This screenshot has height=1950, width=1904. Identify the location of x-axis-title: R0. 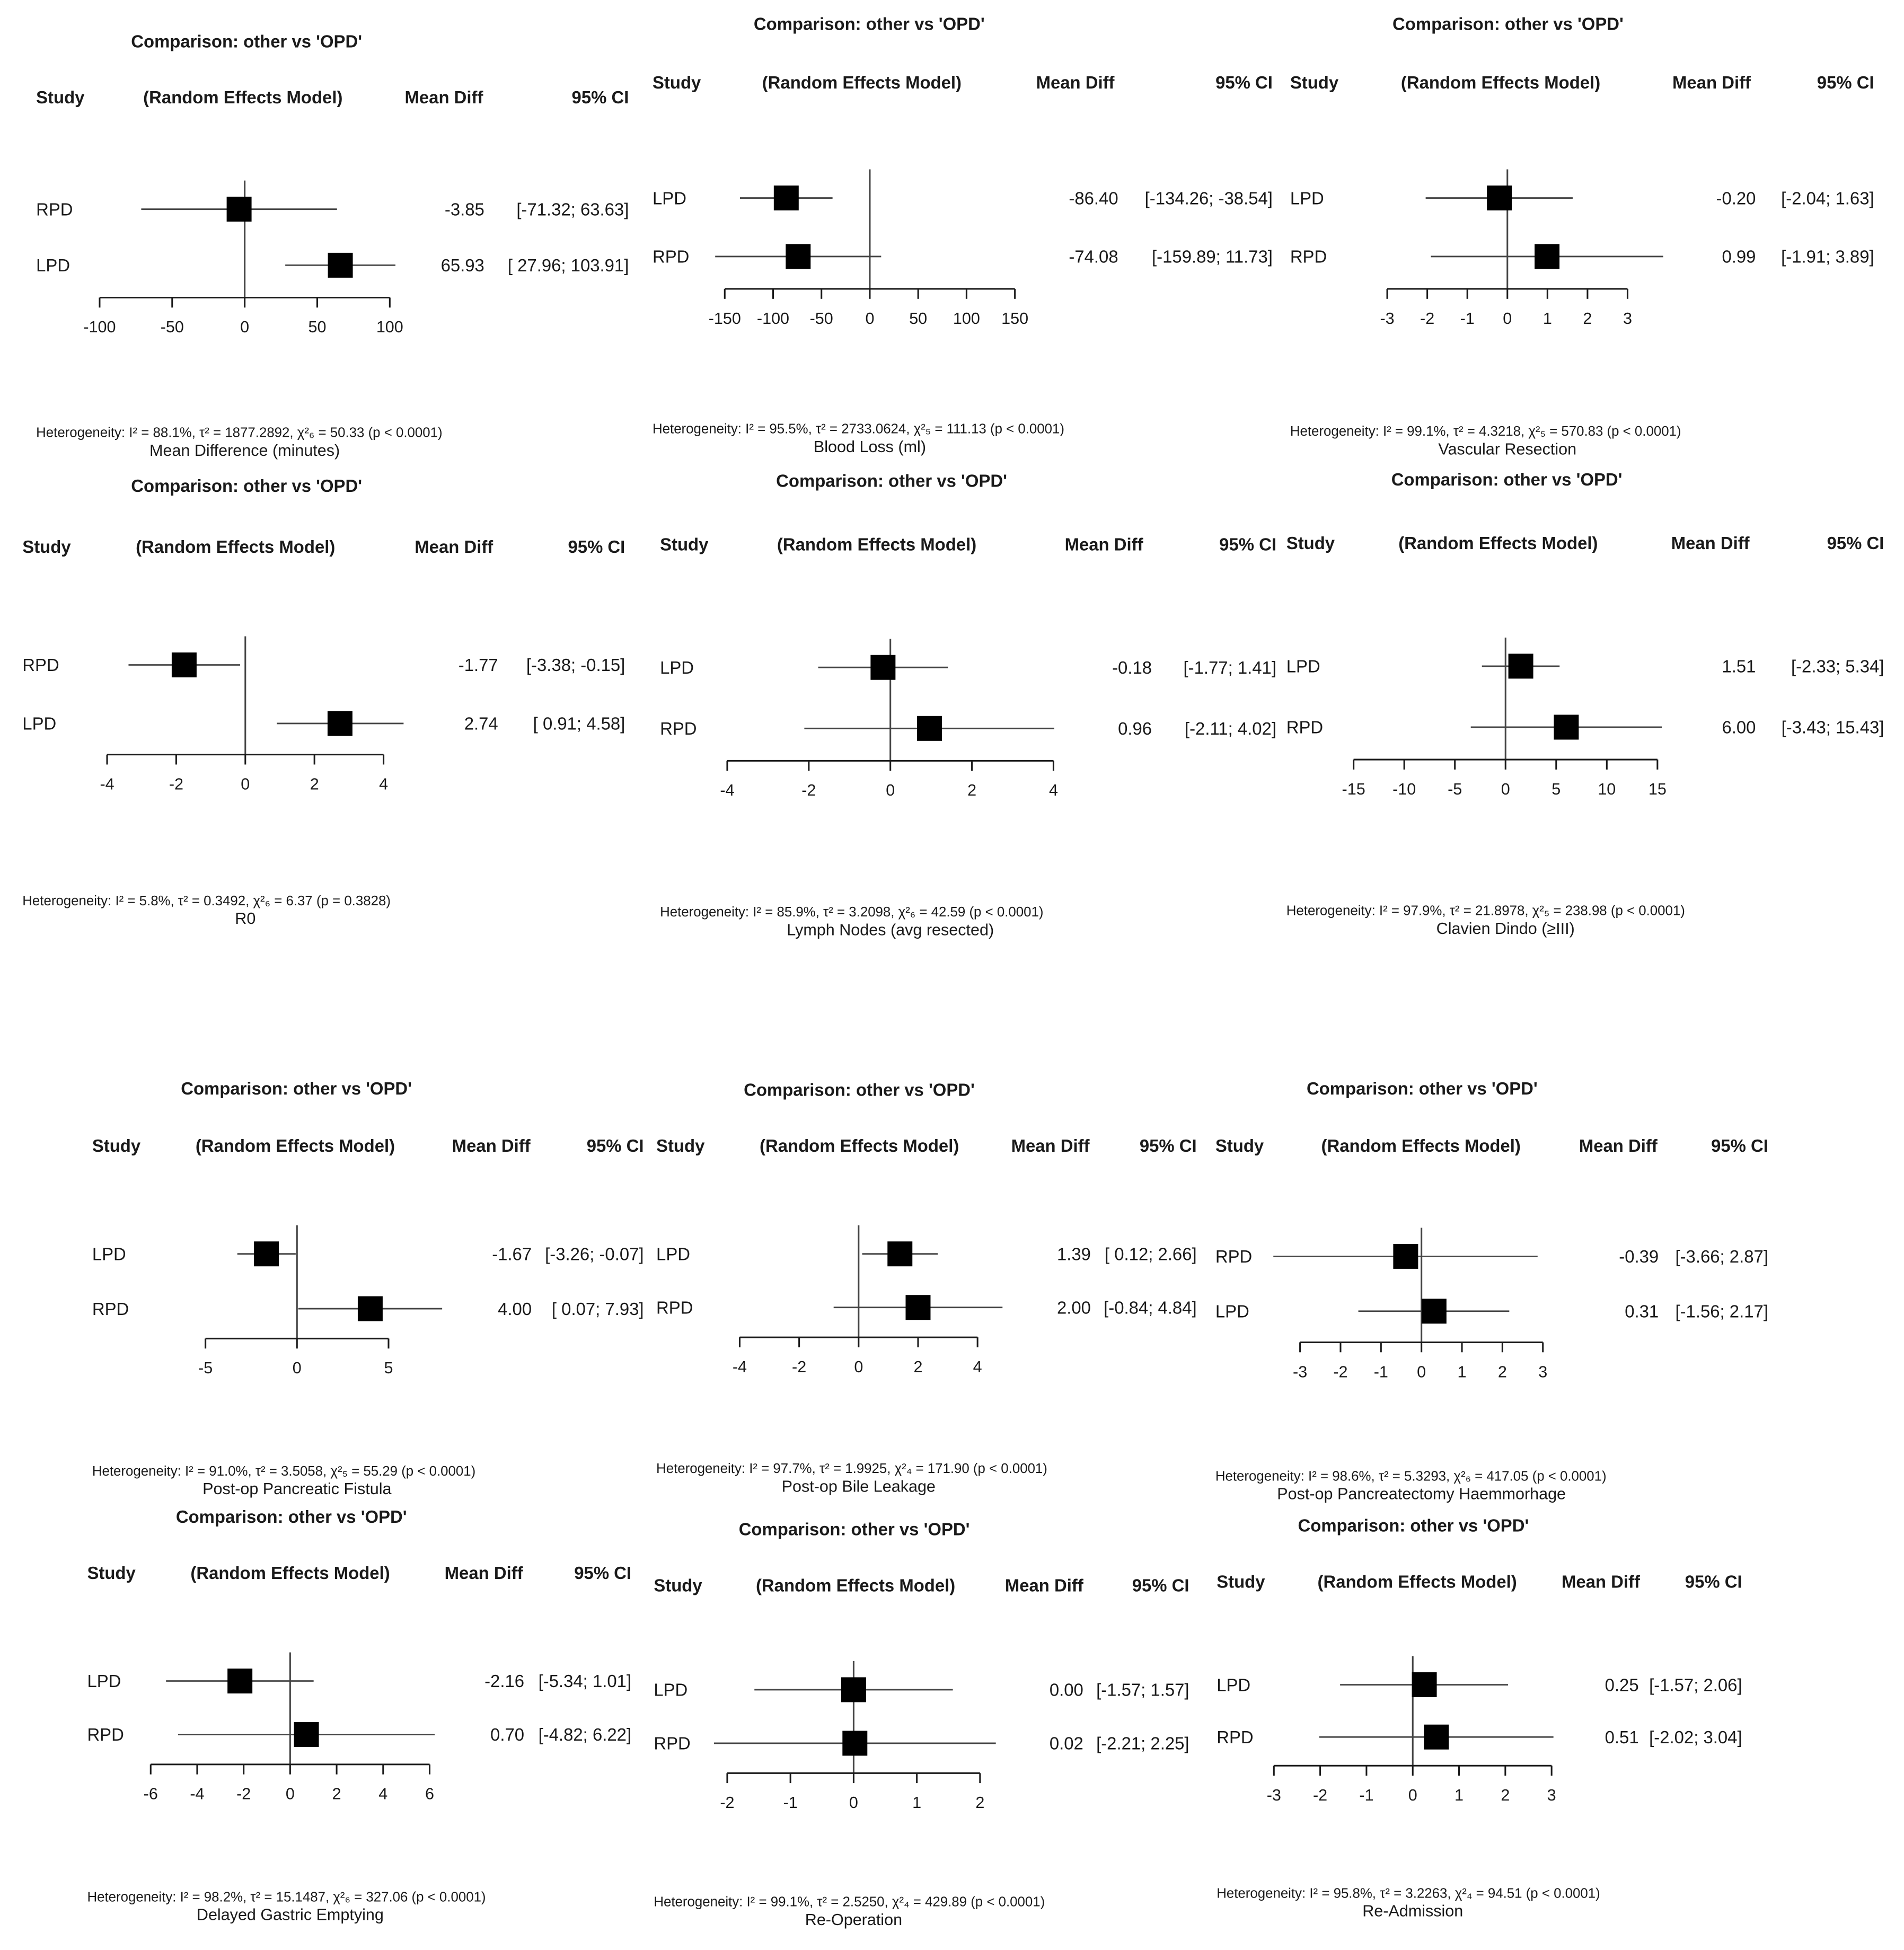
(245, 919).